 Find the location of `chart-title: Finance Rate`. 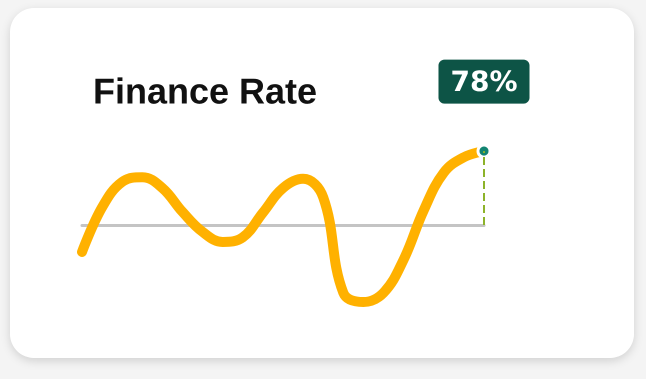

chart-title: Finance Rate is located at coordinates (205, 91).